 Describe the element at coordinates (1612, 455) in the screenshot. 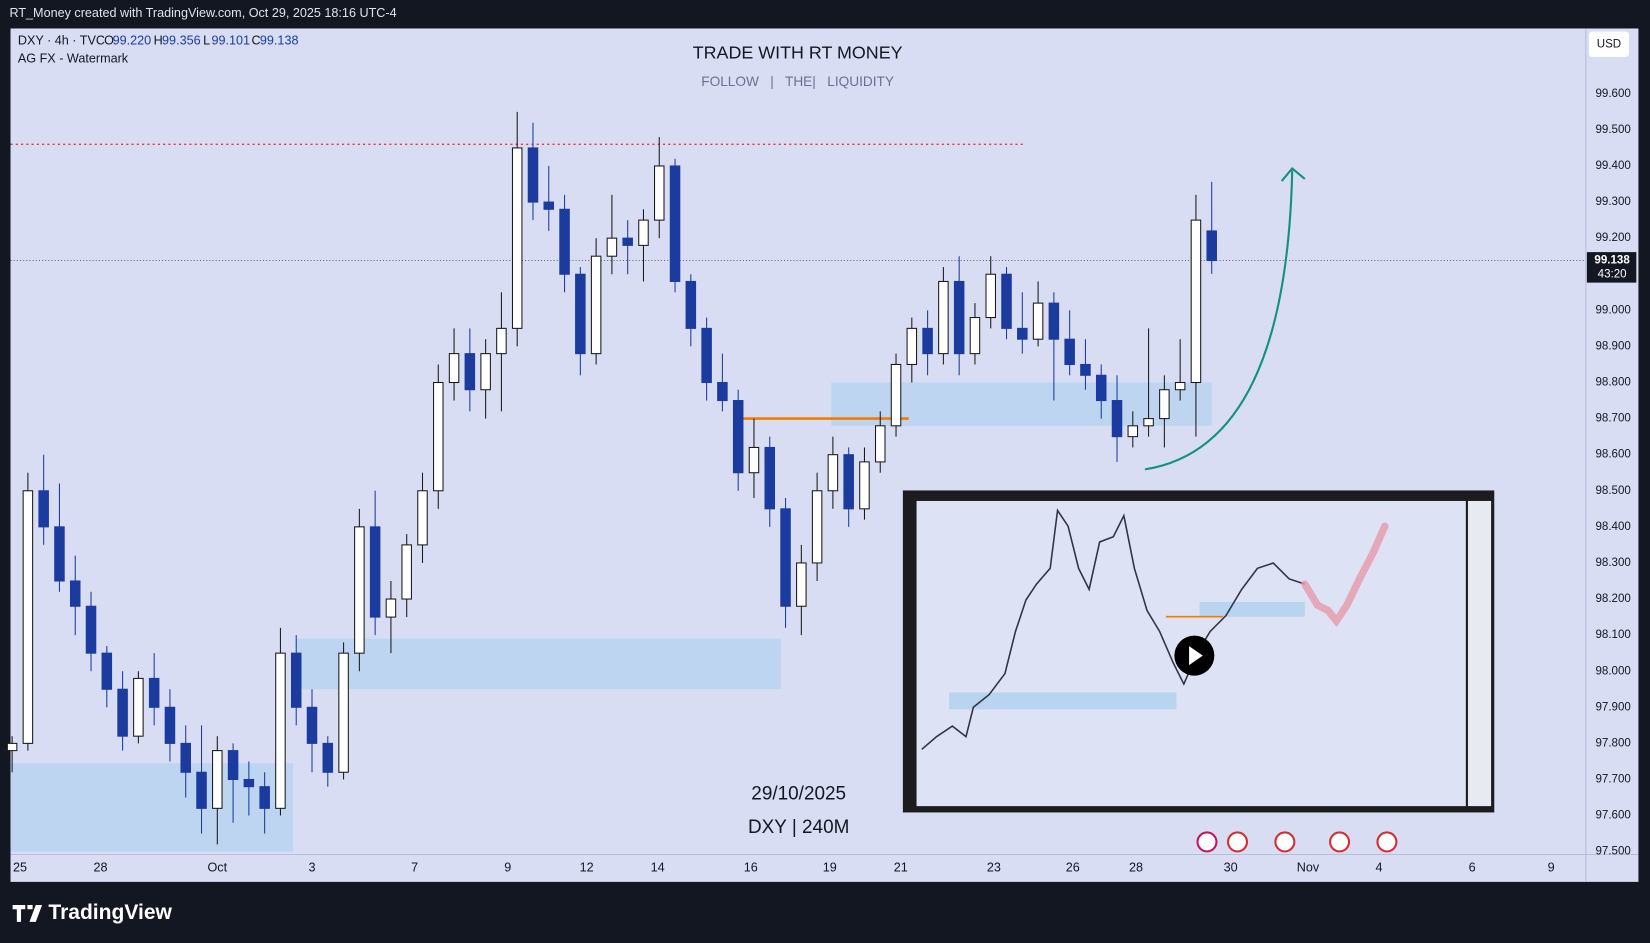

I see `y-tick-label: 98.600` at that location.